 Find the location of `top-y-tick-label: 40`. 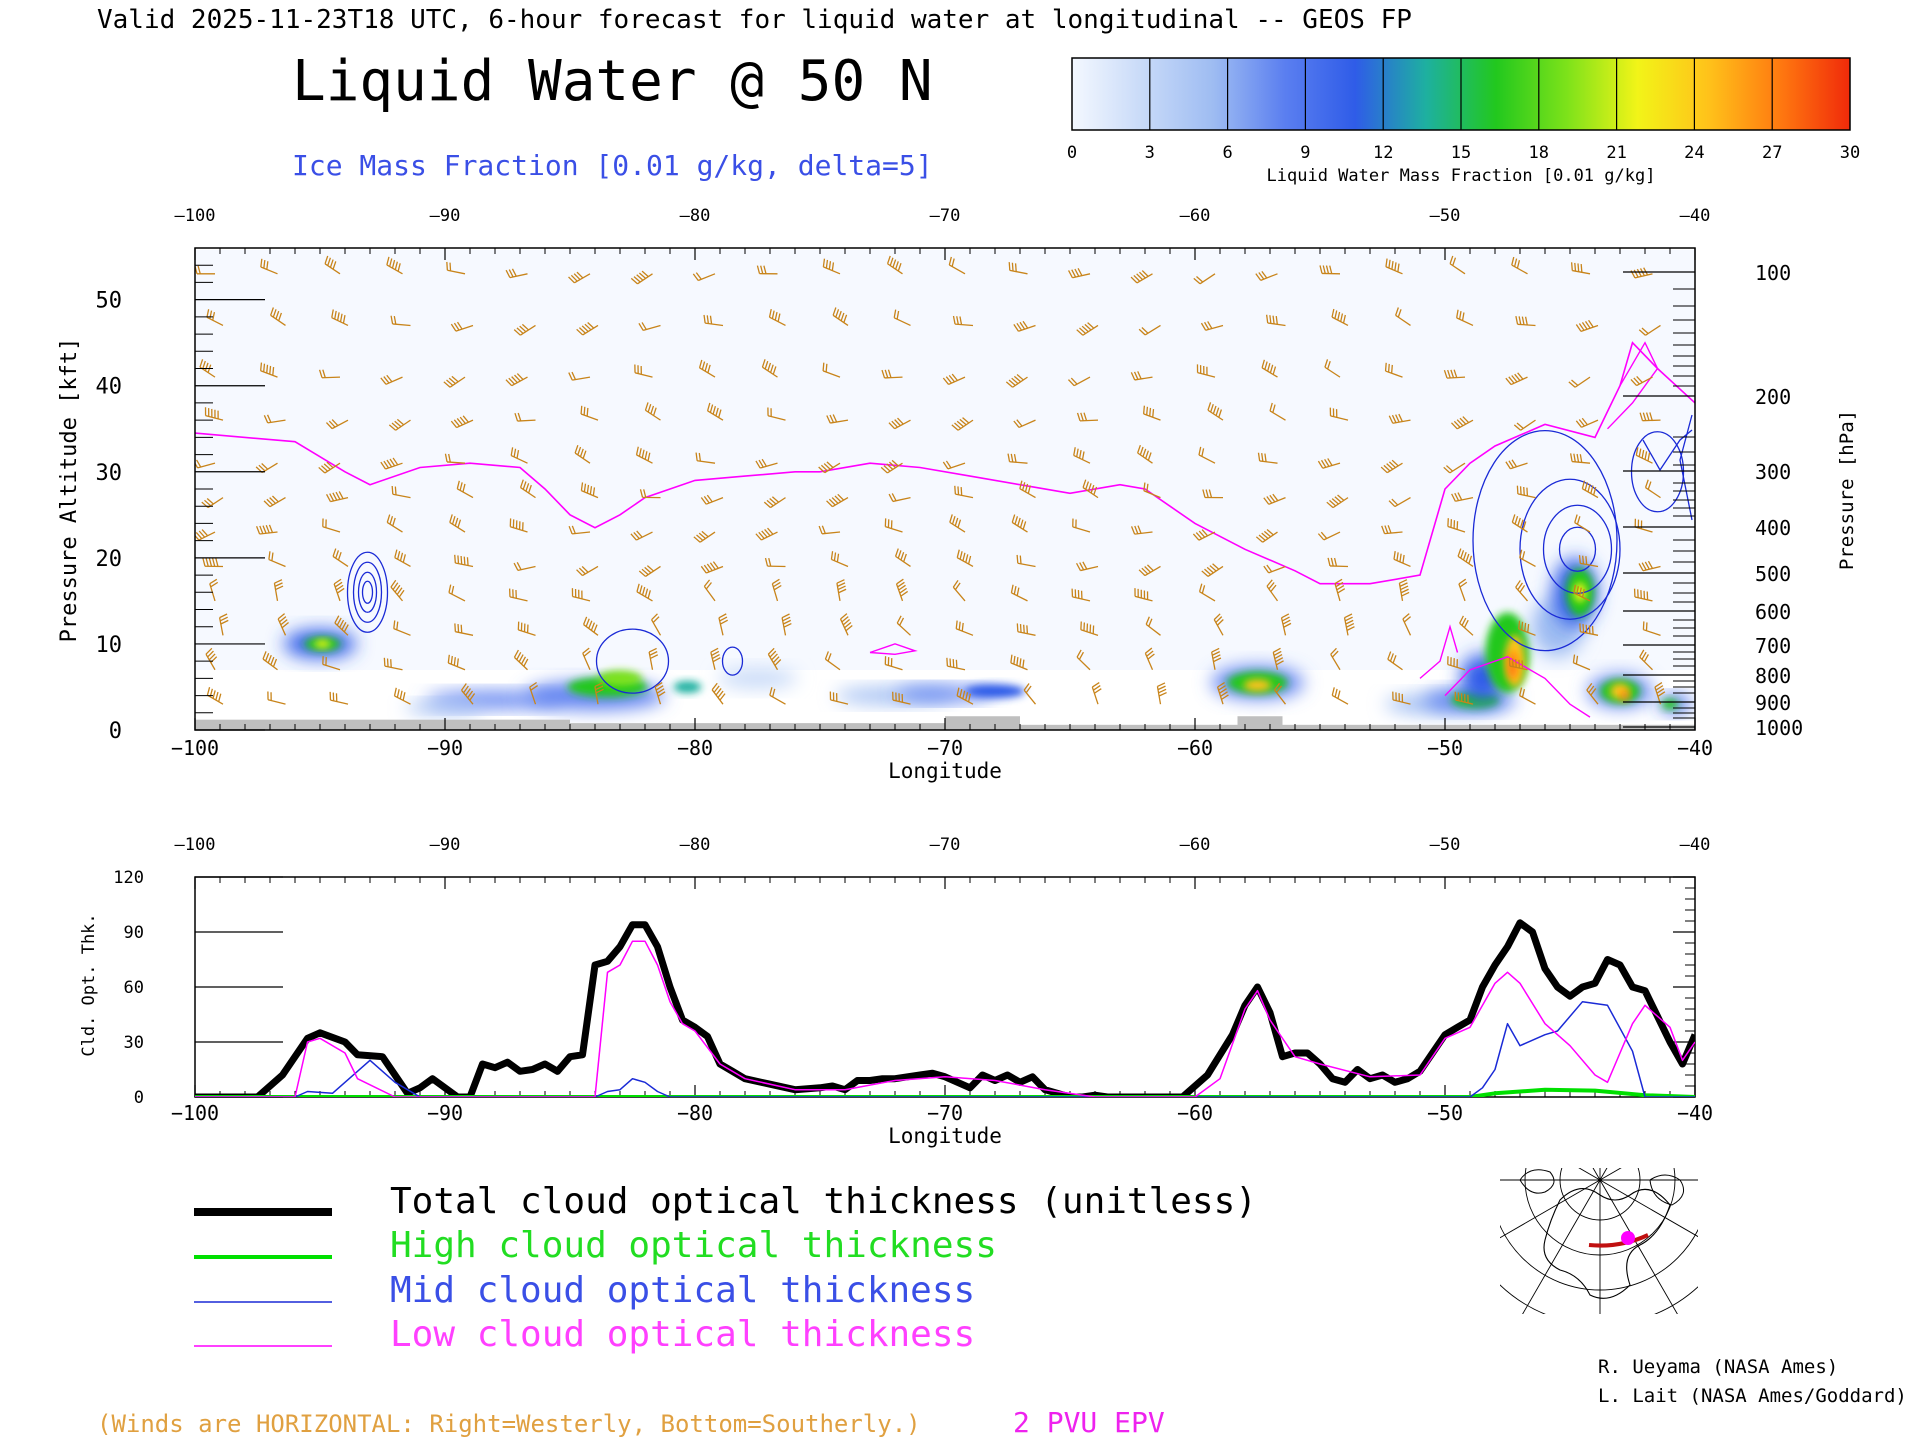

top-y-tick-label: 40 is located at coordinates (109, 387).